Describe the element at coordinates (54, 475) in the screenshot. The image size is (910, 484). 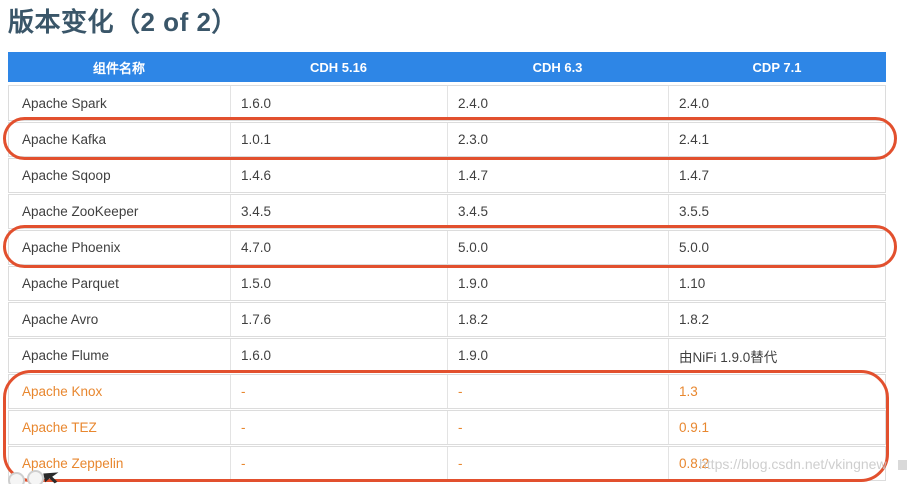
I see `cursor-icon` at that location.